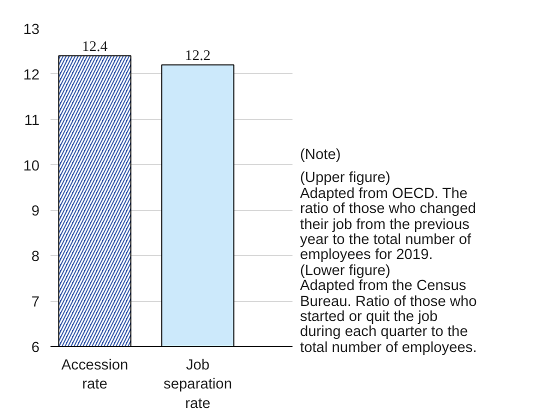 This screenshot has height=414, width=549. Describe the element at coordinates (321, 155) in the screenshot. I see `text: (Note)` at that location.